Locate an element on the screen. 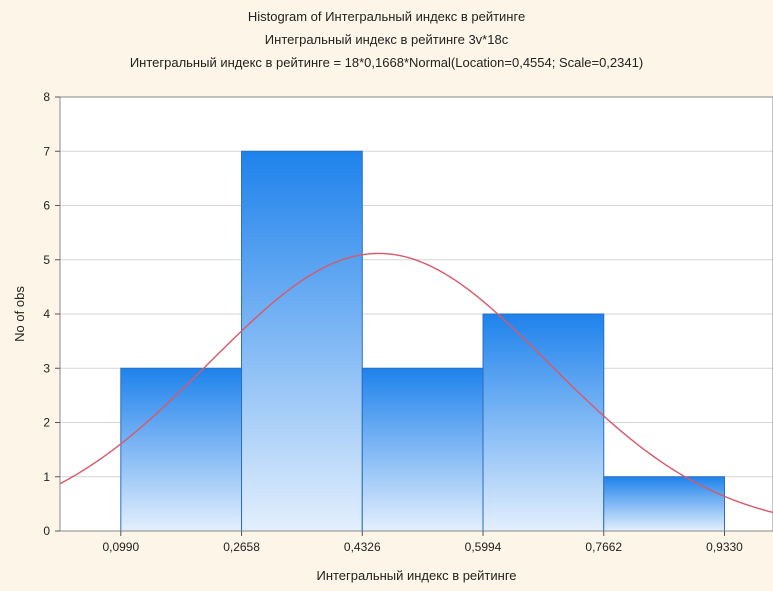 The height and width of the screenshot is (591, 773). x-tick-label: 0,9330 is located at coordinates (724, 547).